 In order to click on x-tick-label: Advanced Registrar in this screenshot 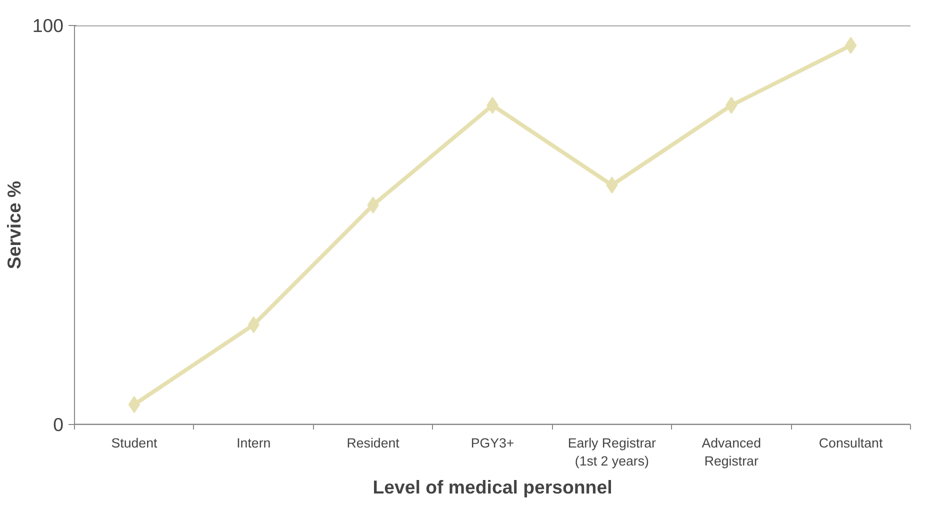, I will do `click(731, 452)`.